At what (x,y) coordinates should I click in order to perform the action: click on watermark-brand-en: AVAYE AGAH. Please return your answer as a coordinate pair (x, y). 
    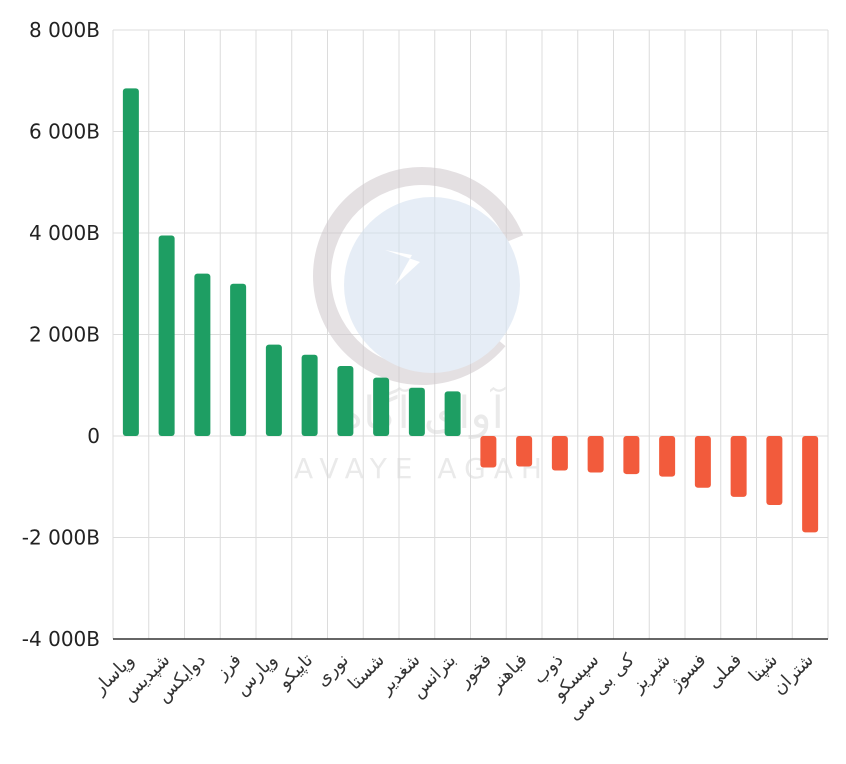
    Looking at the image, I should click on (422, 468).